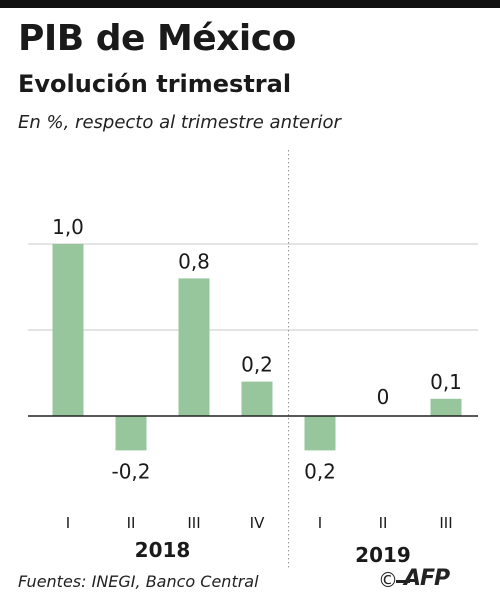 This screenshot has width=500, height=600. What do you see at coordinates (445, 523) in the screenshot?
I see `tick-label-7: III` at bounding box center [445, 523].